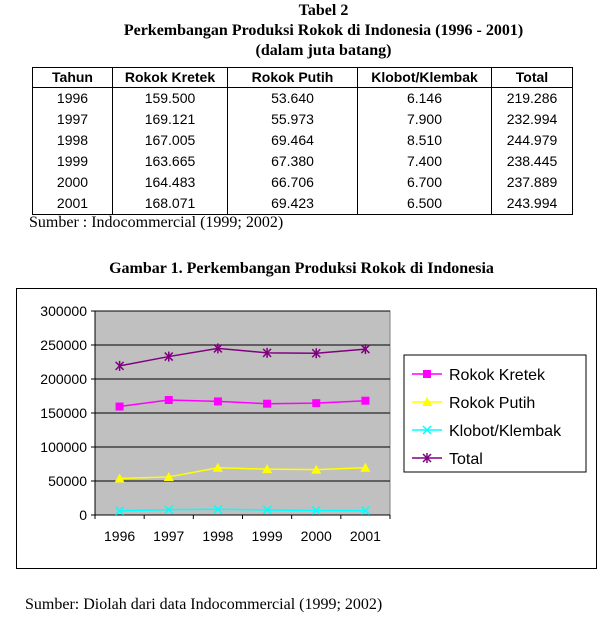  I want to click on y-tick-label: 250000, so click(63, 345).